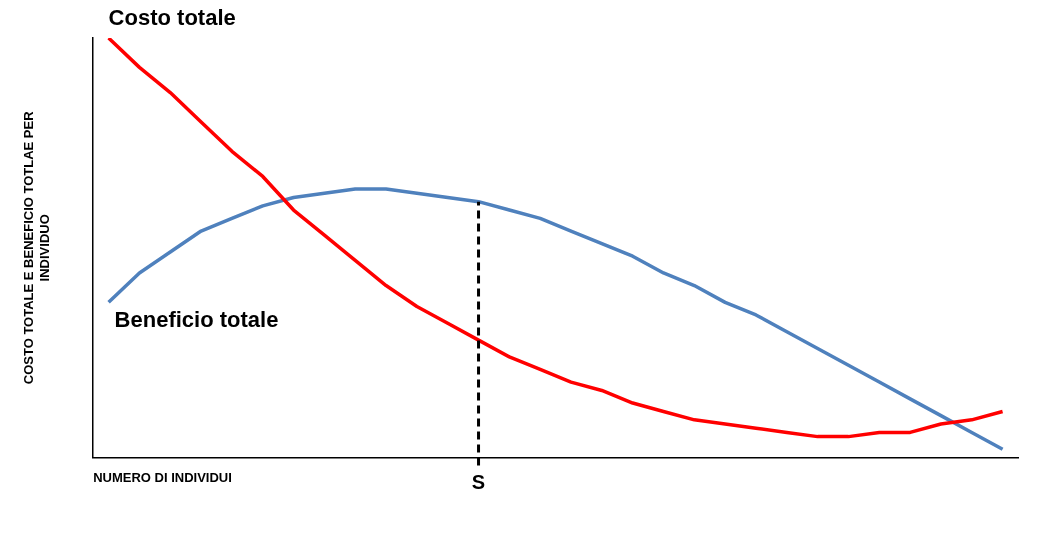 The height and width of the screenshot is (544, 1056). I want to click on series-label: Beneficio totale, so click(196, 320).